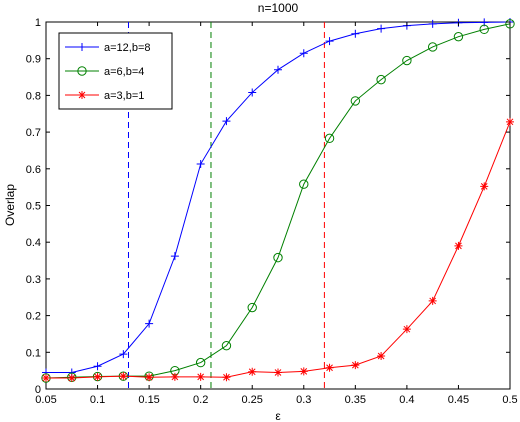 This screenshot has height=422, width=520. Describe the element at coordinates (33, 133) in the screenshot. I see `y-tick-label: 0.7` at that location.